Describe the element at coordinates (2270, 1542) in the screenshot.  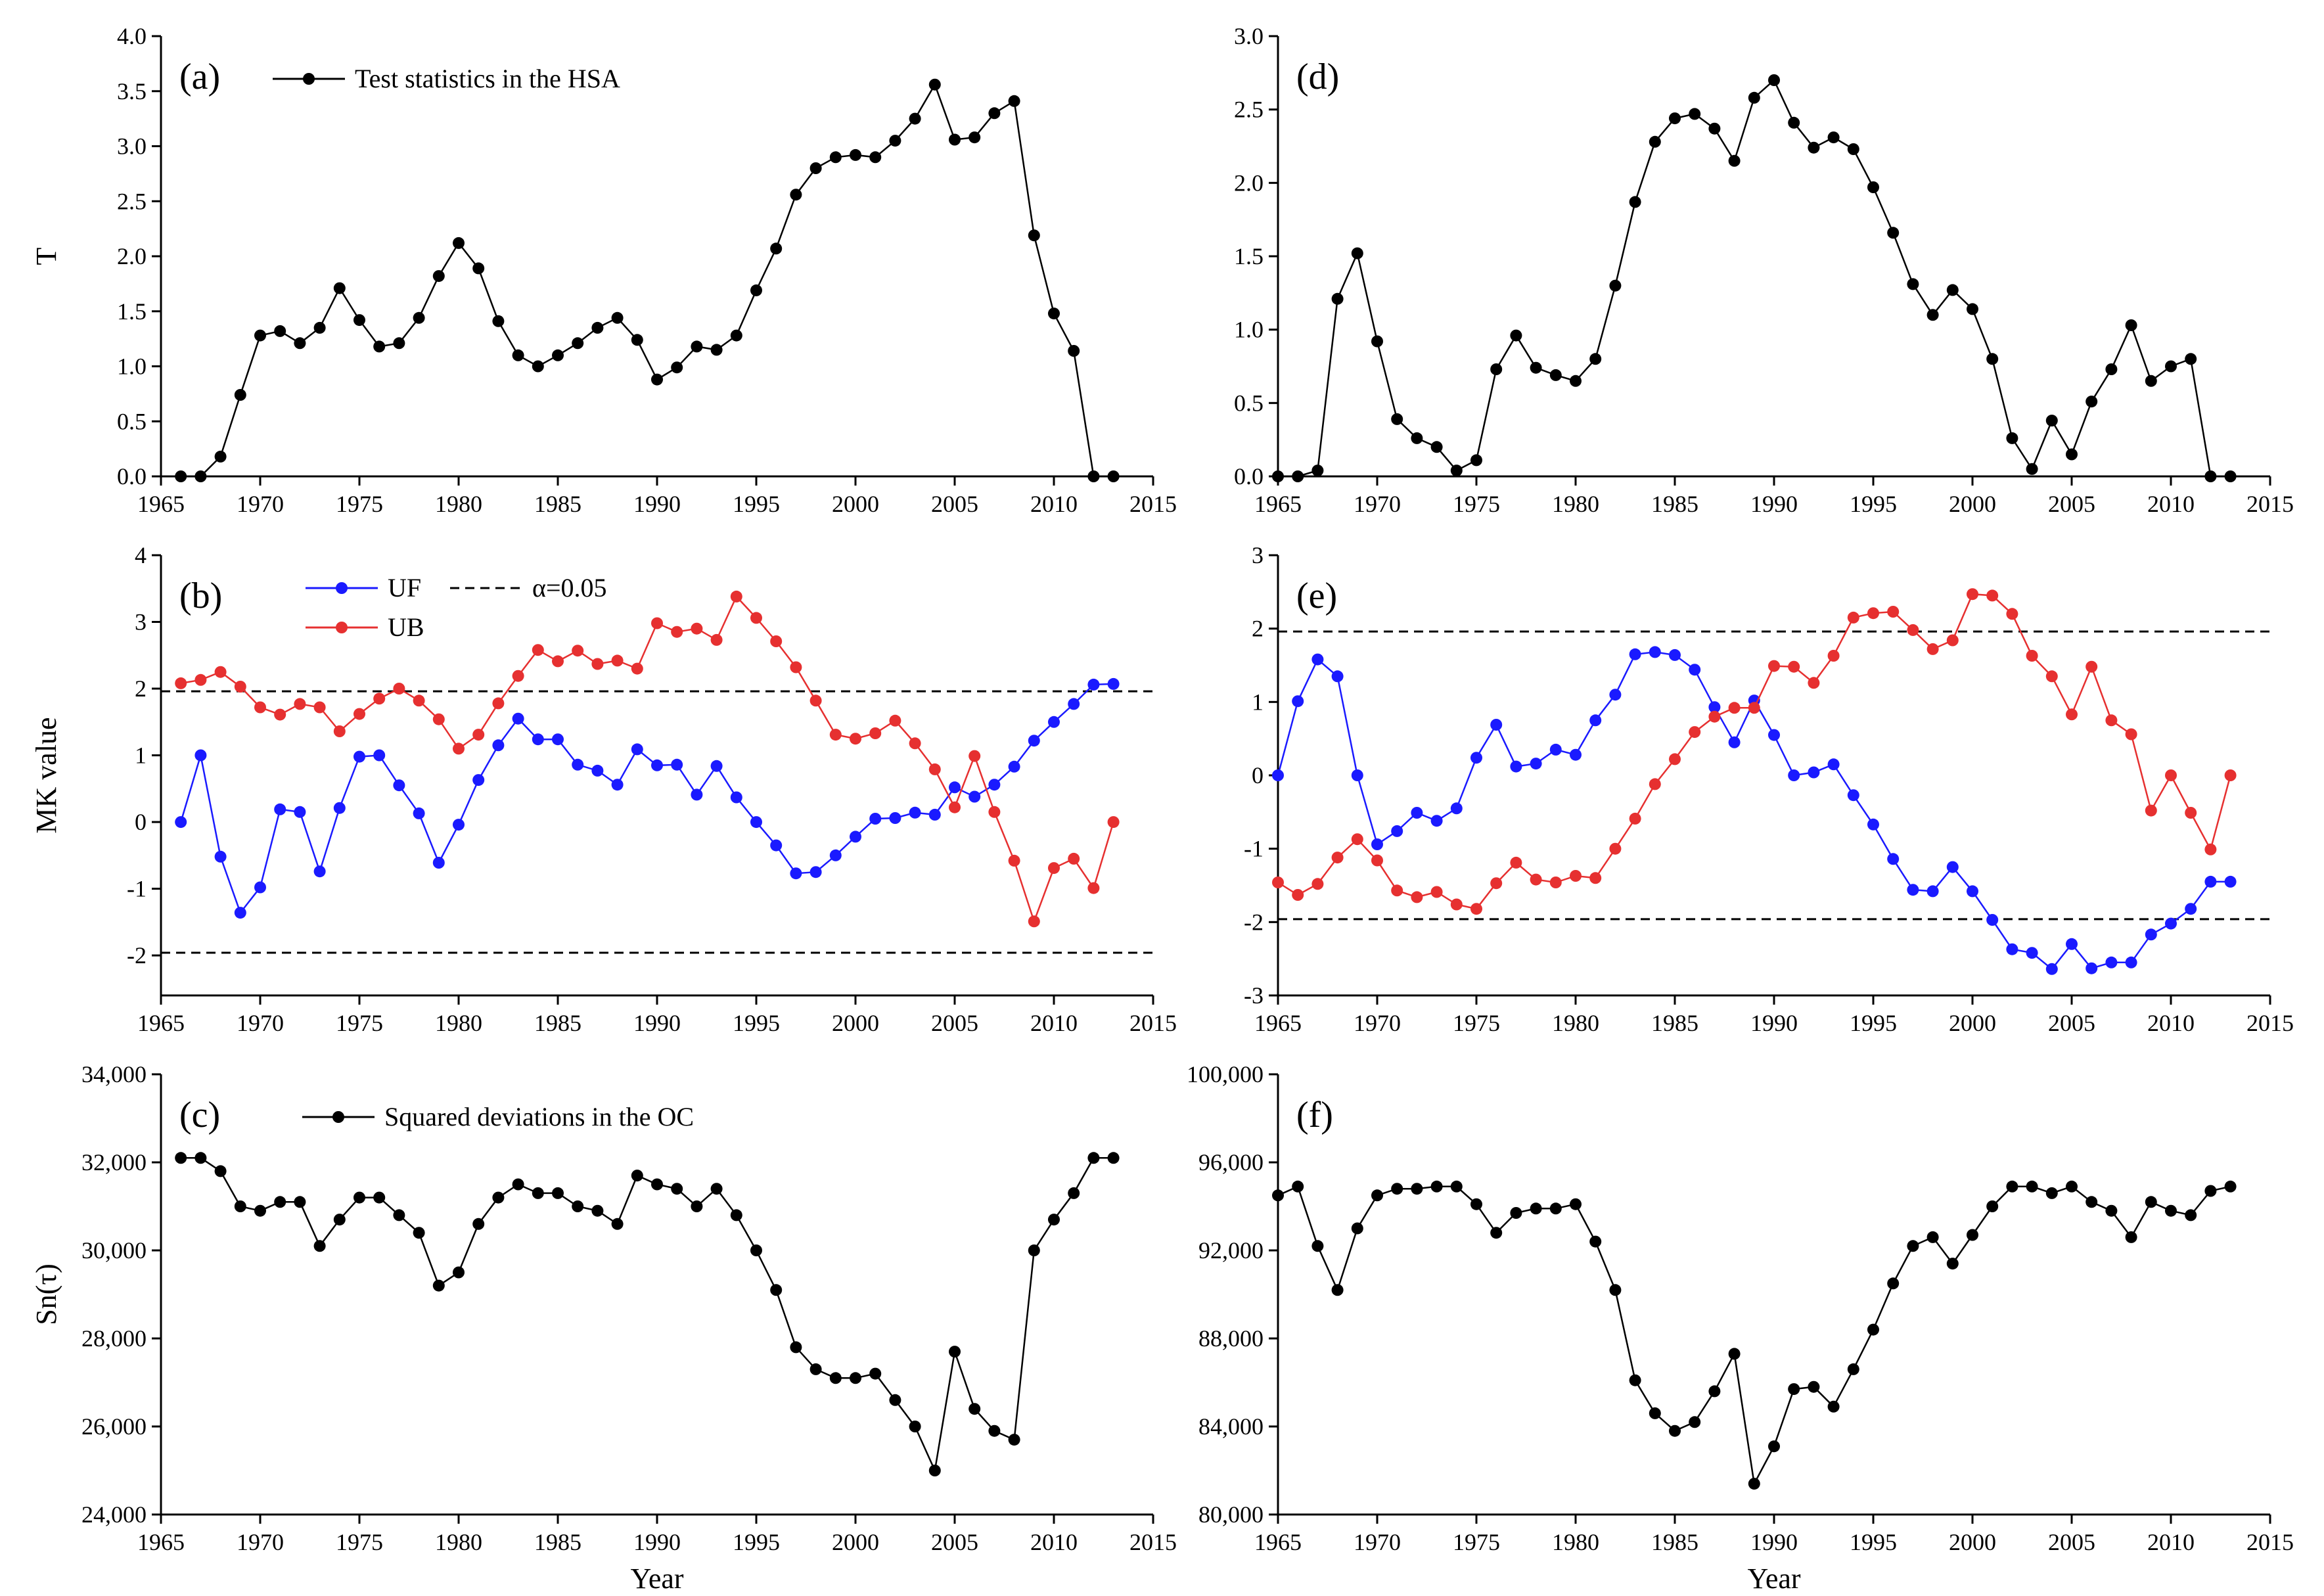
I see `x-tick-label: 2015` at that location.